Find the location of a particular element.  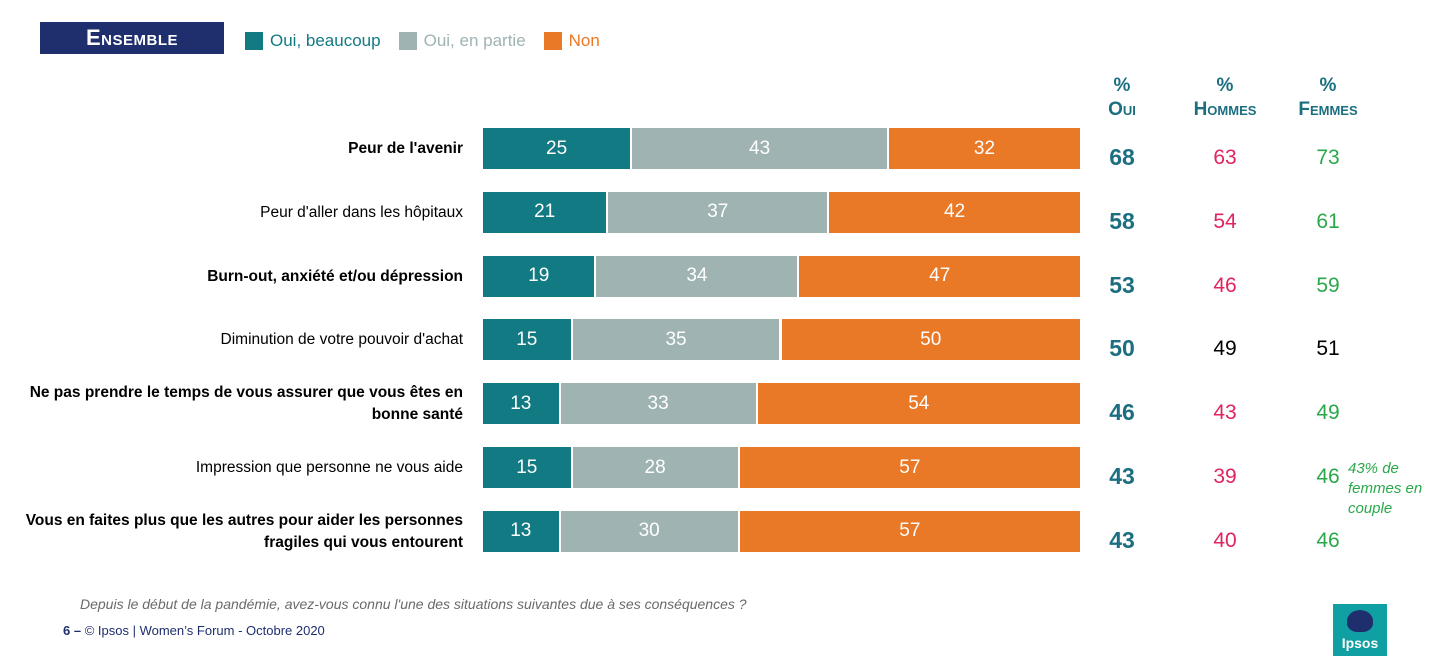

bar-segment: 19 is located at coordinates (540, 276).